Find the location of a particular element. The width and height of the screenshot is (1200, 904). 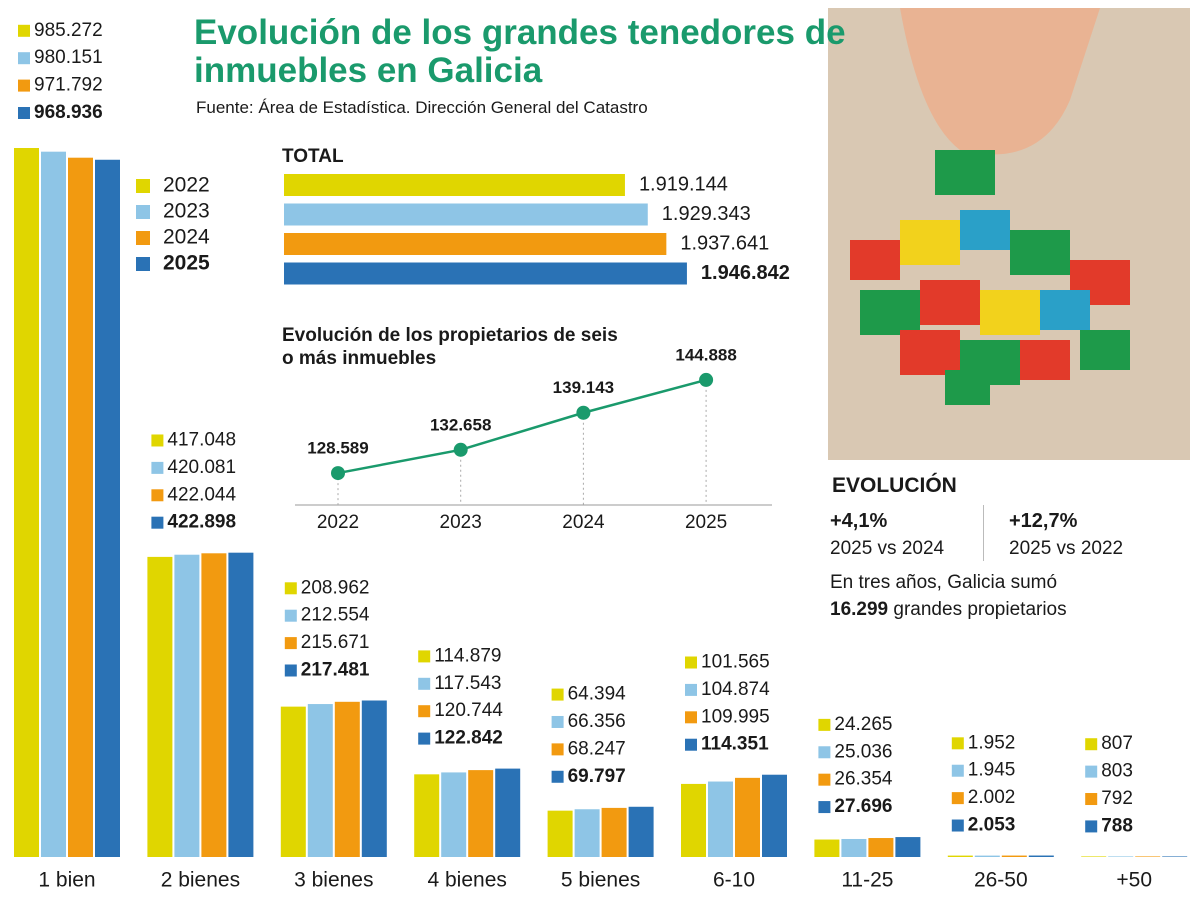

value-label: 420.081 is located at coordinates (201, 467).